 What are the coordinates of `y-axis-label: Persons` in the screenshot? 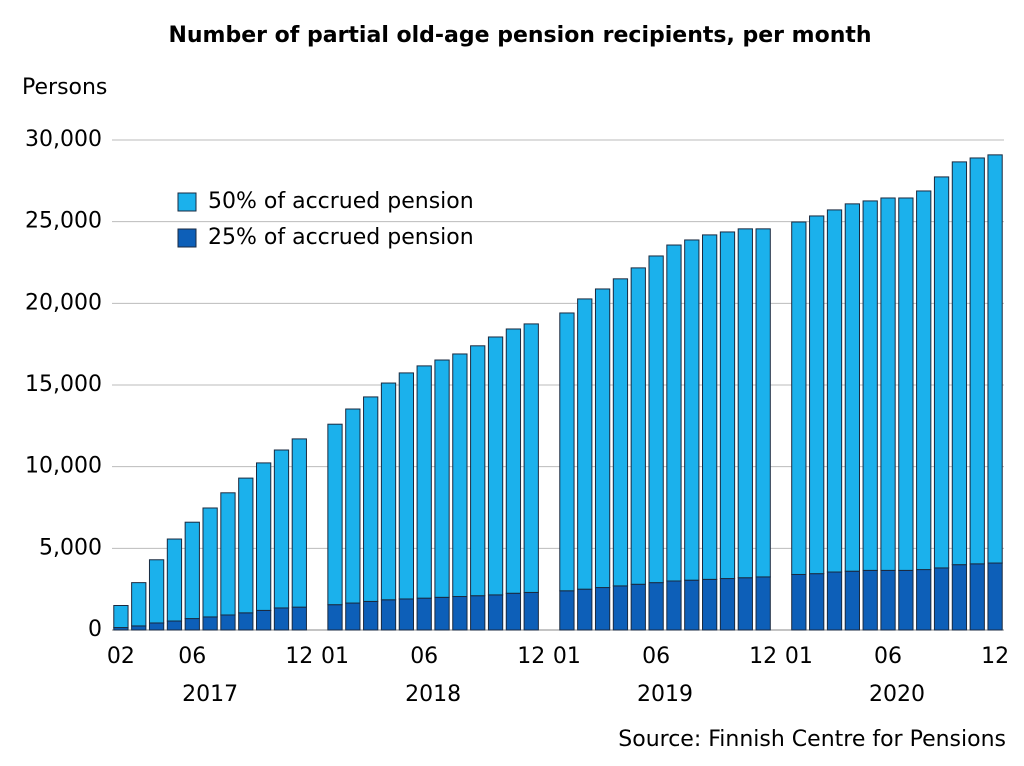 It's located at (64, 87).